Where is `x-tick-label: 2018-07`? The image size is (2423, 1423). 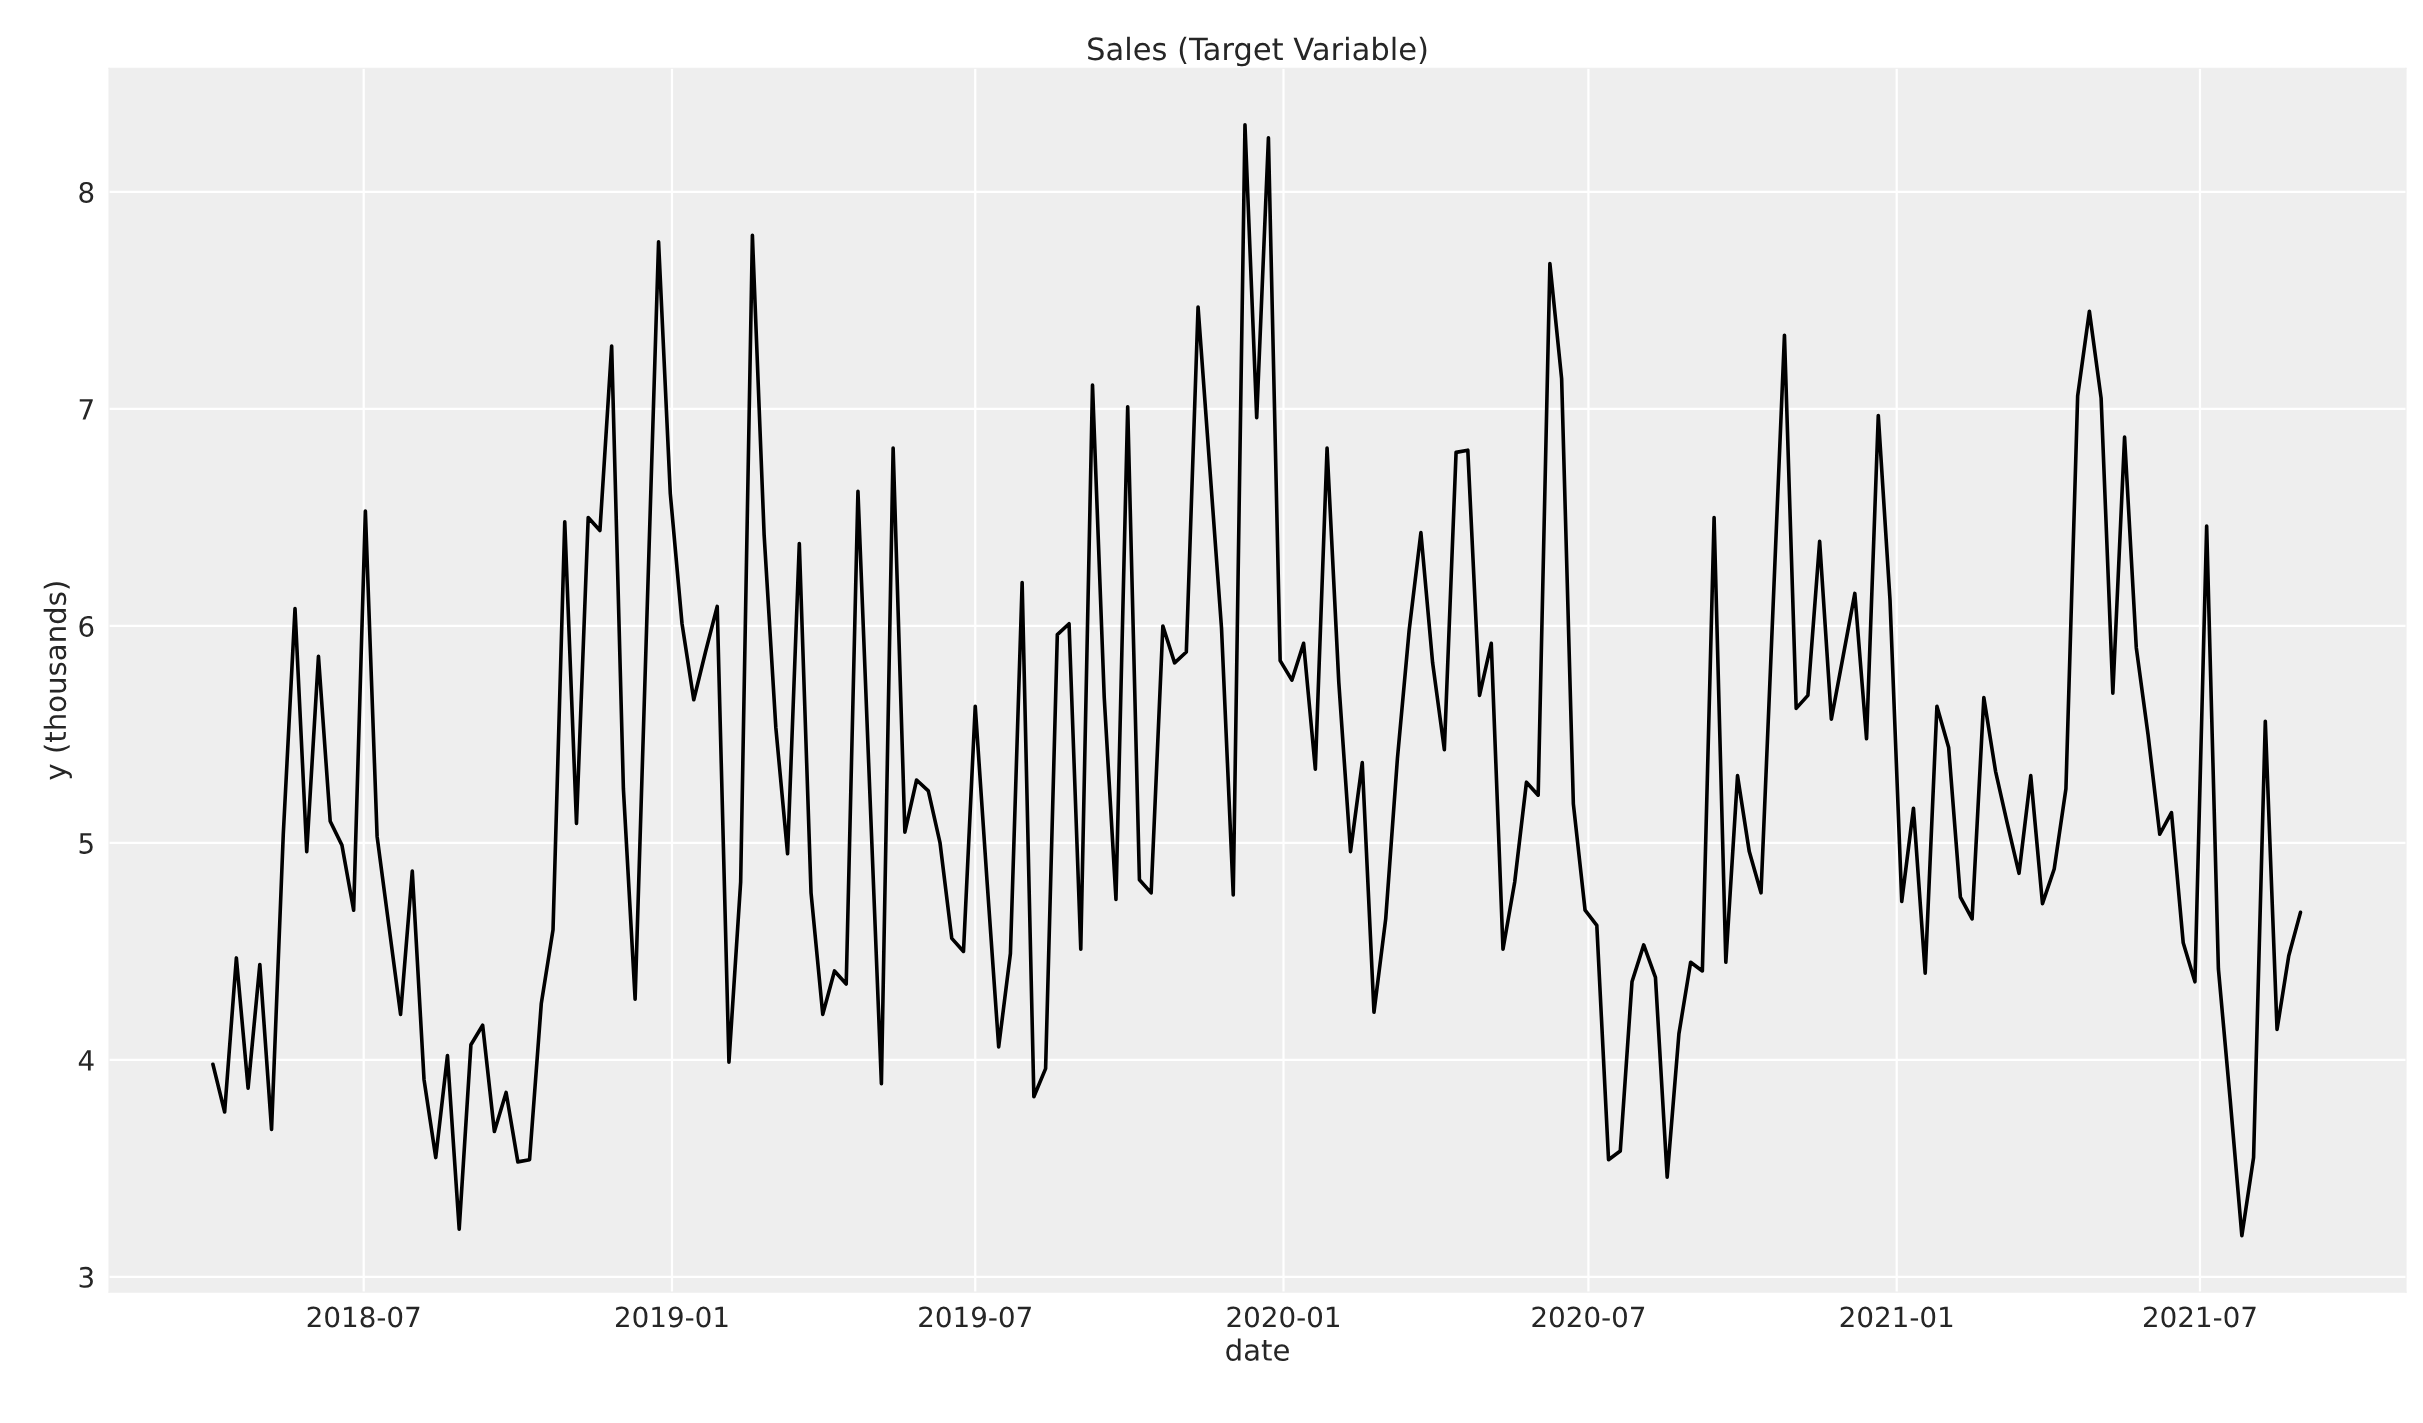
x-tick-label: 2018-07 is located at coordinates (363, 1317).